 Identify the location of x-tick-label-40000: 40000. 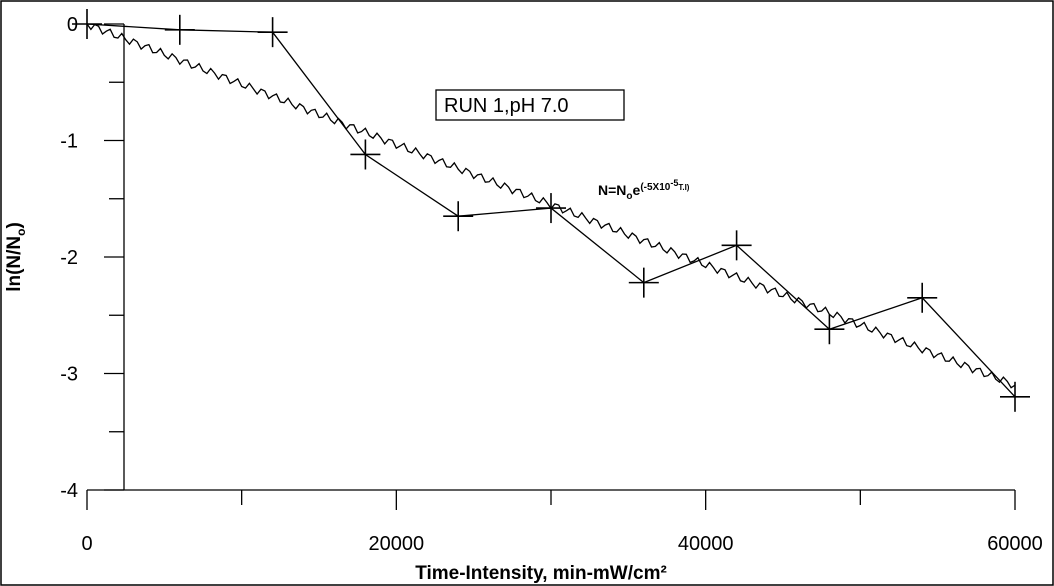
(706, 544).